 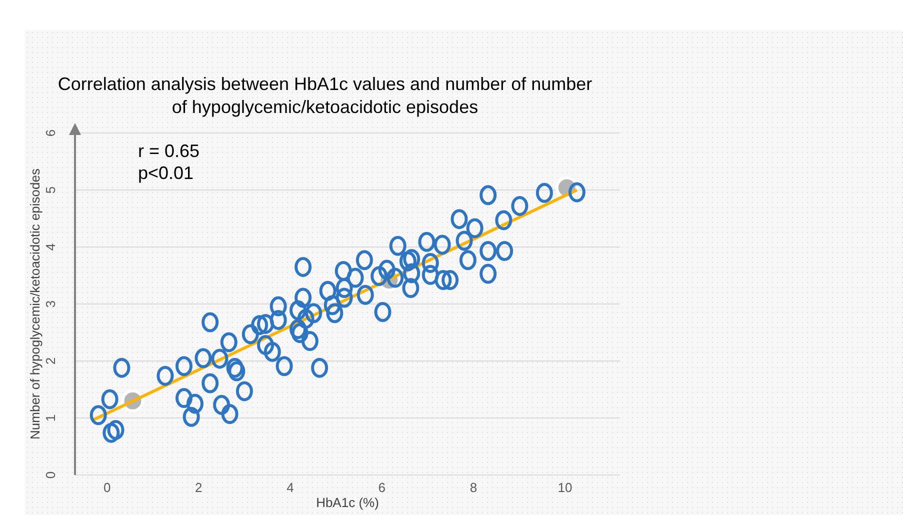 I want to click on x-tick-label: 6, so click(x=382, y=488).